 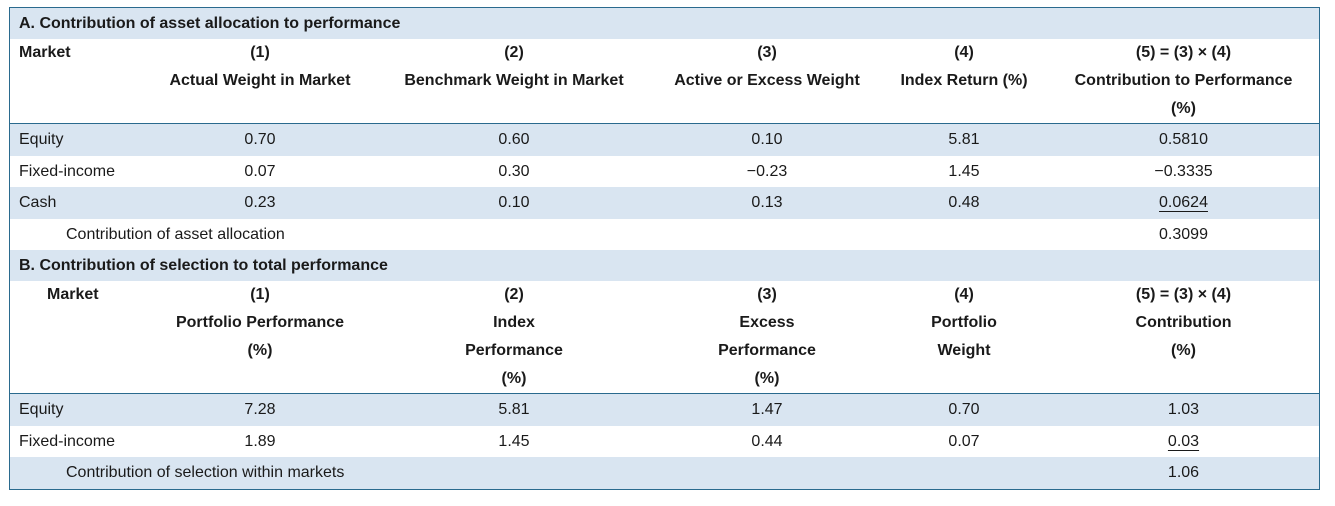 What do you see at coordinates (514, 139) in the screenshot?
I see `table-cell: 0.60` at bounding box center [514, 139].